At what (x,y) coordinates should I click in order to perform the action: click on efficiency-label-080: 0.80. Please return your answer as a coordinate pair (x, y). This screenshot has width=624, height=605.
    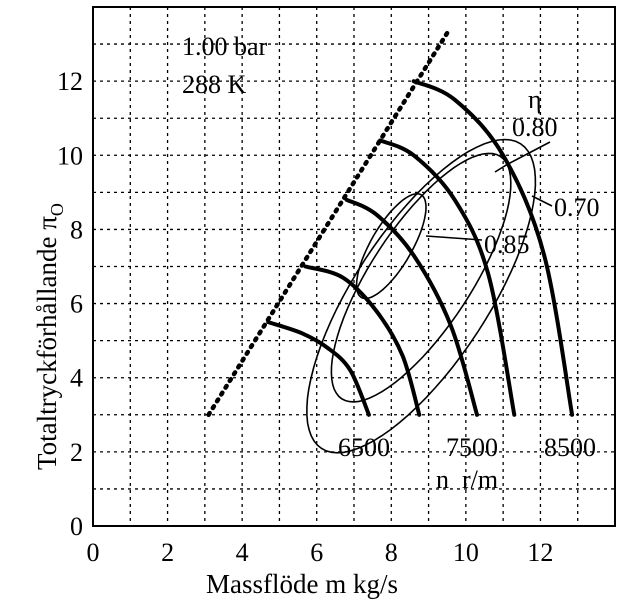
    Looking at the image, I should click on (535, 127).